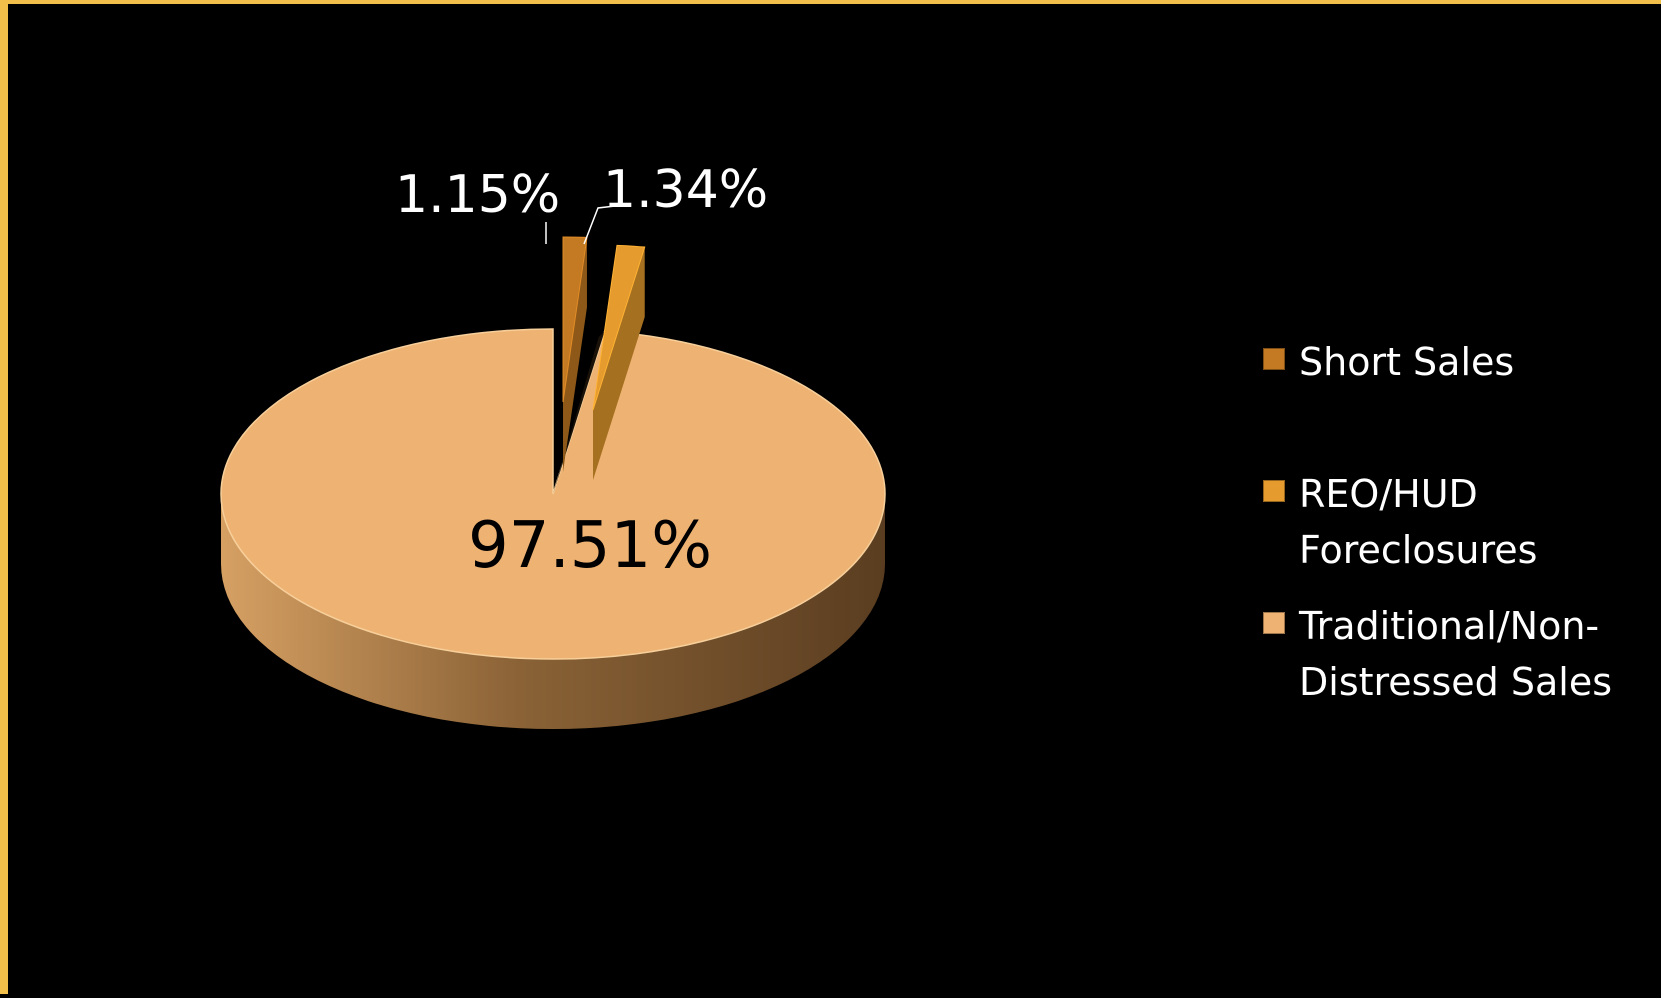  What do you see at coordinates (1418, 522) in the screenshot?
I see `legend-label-reo-hud: REO/HUD Foreclosures` at bounding box center [1418, 522].